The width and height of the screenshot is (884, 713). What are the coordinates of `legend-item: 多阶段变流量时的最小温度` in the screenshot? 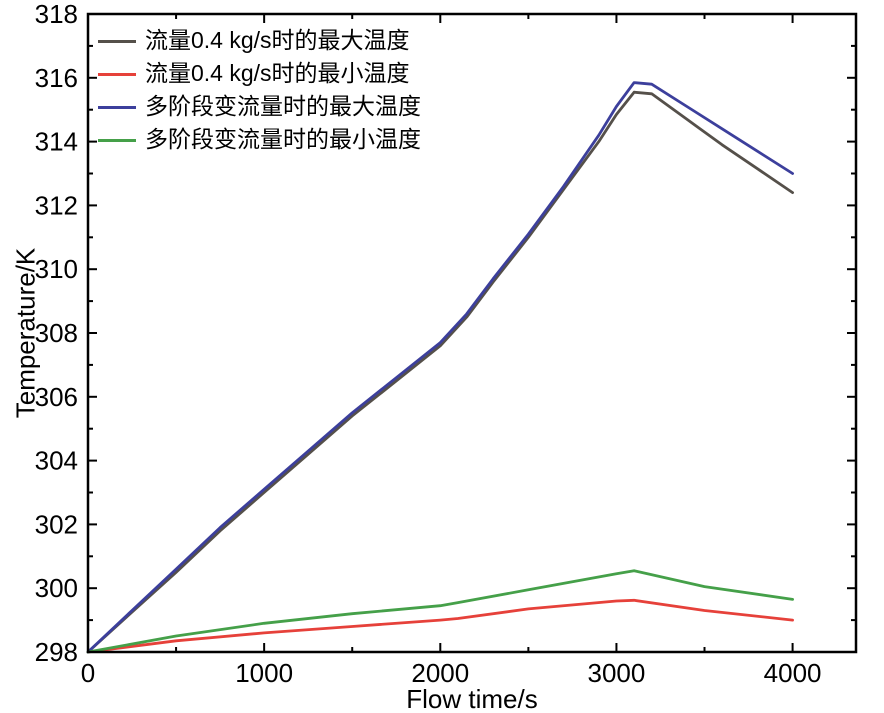 It's located at (259, 140).